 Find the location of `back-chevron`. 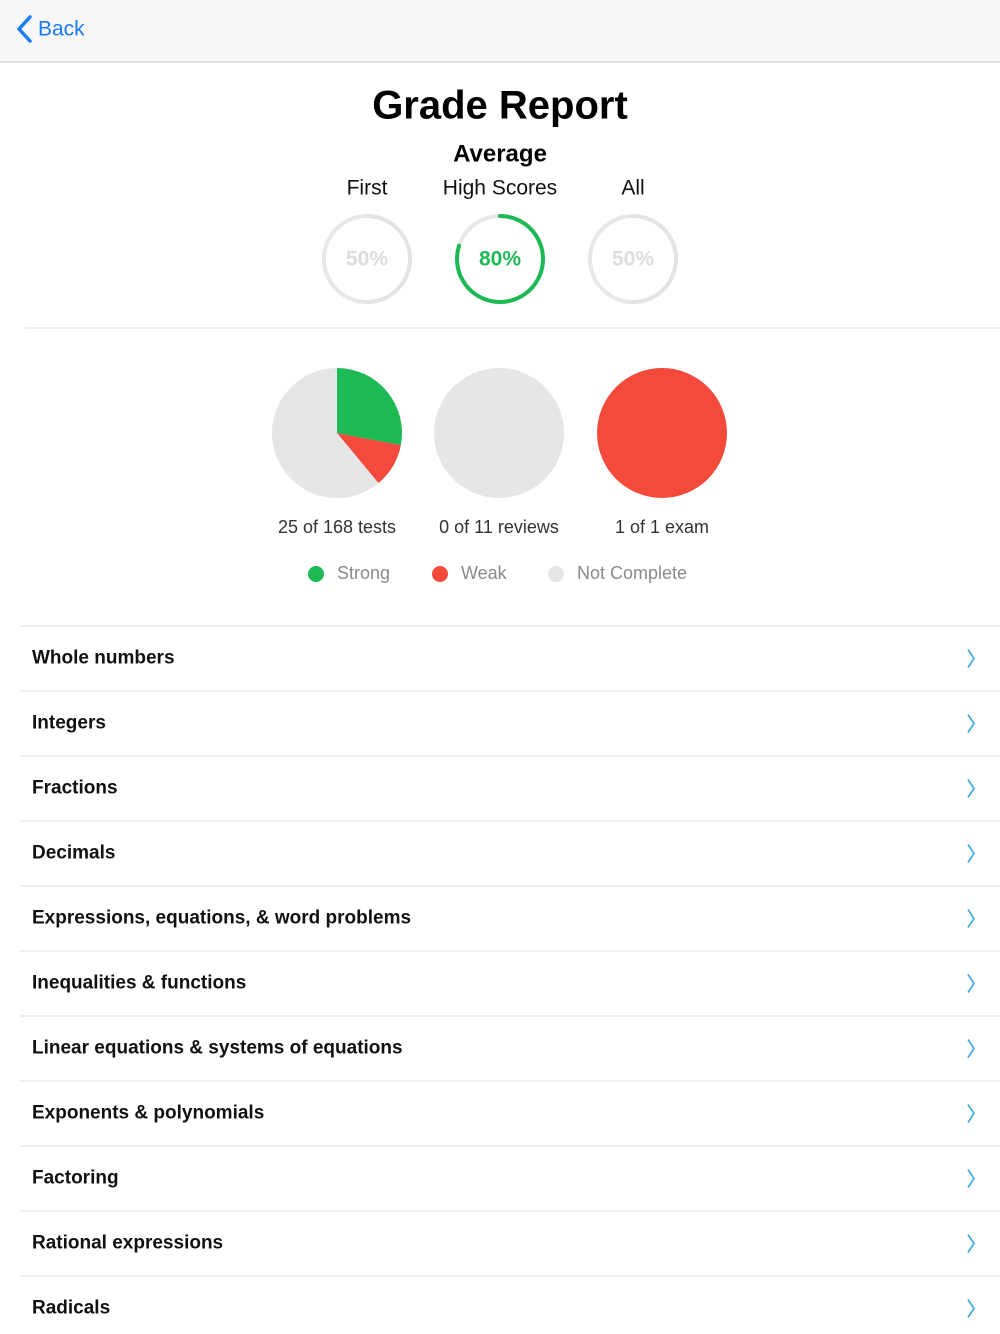

back-chevron is located at coordinates (24, 29).